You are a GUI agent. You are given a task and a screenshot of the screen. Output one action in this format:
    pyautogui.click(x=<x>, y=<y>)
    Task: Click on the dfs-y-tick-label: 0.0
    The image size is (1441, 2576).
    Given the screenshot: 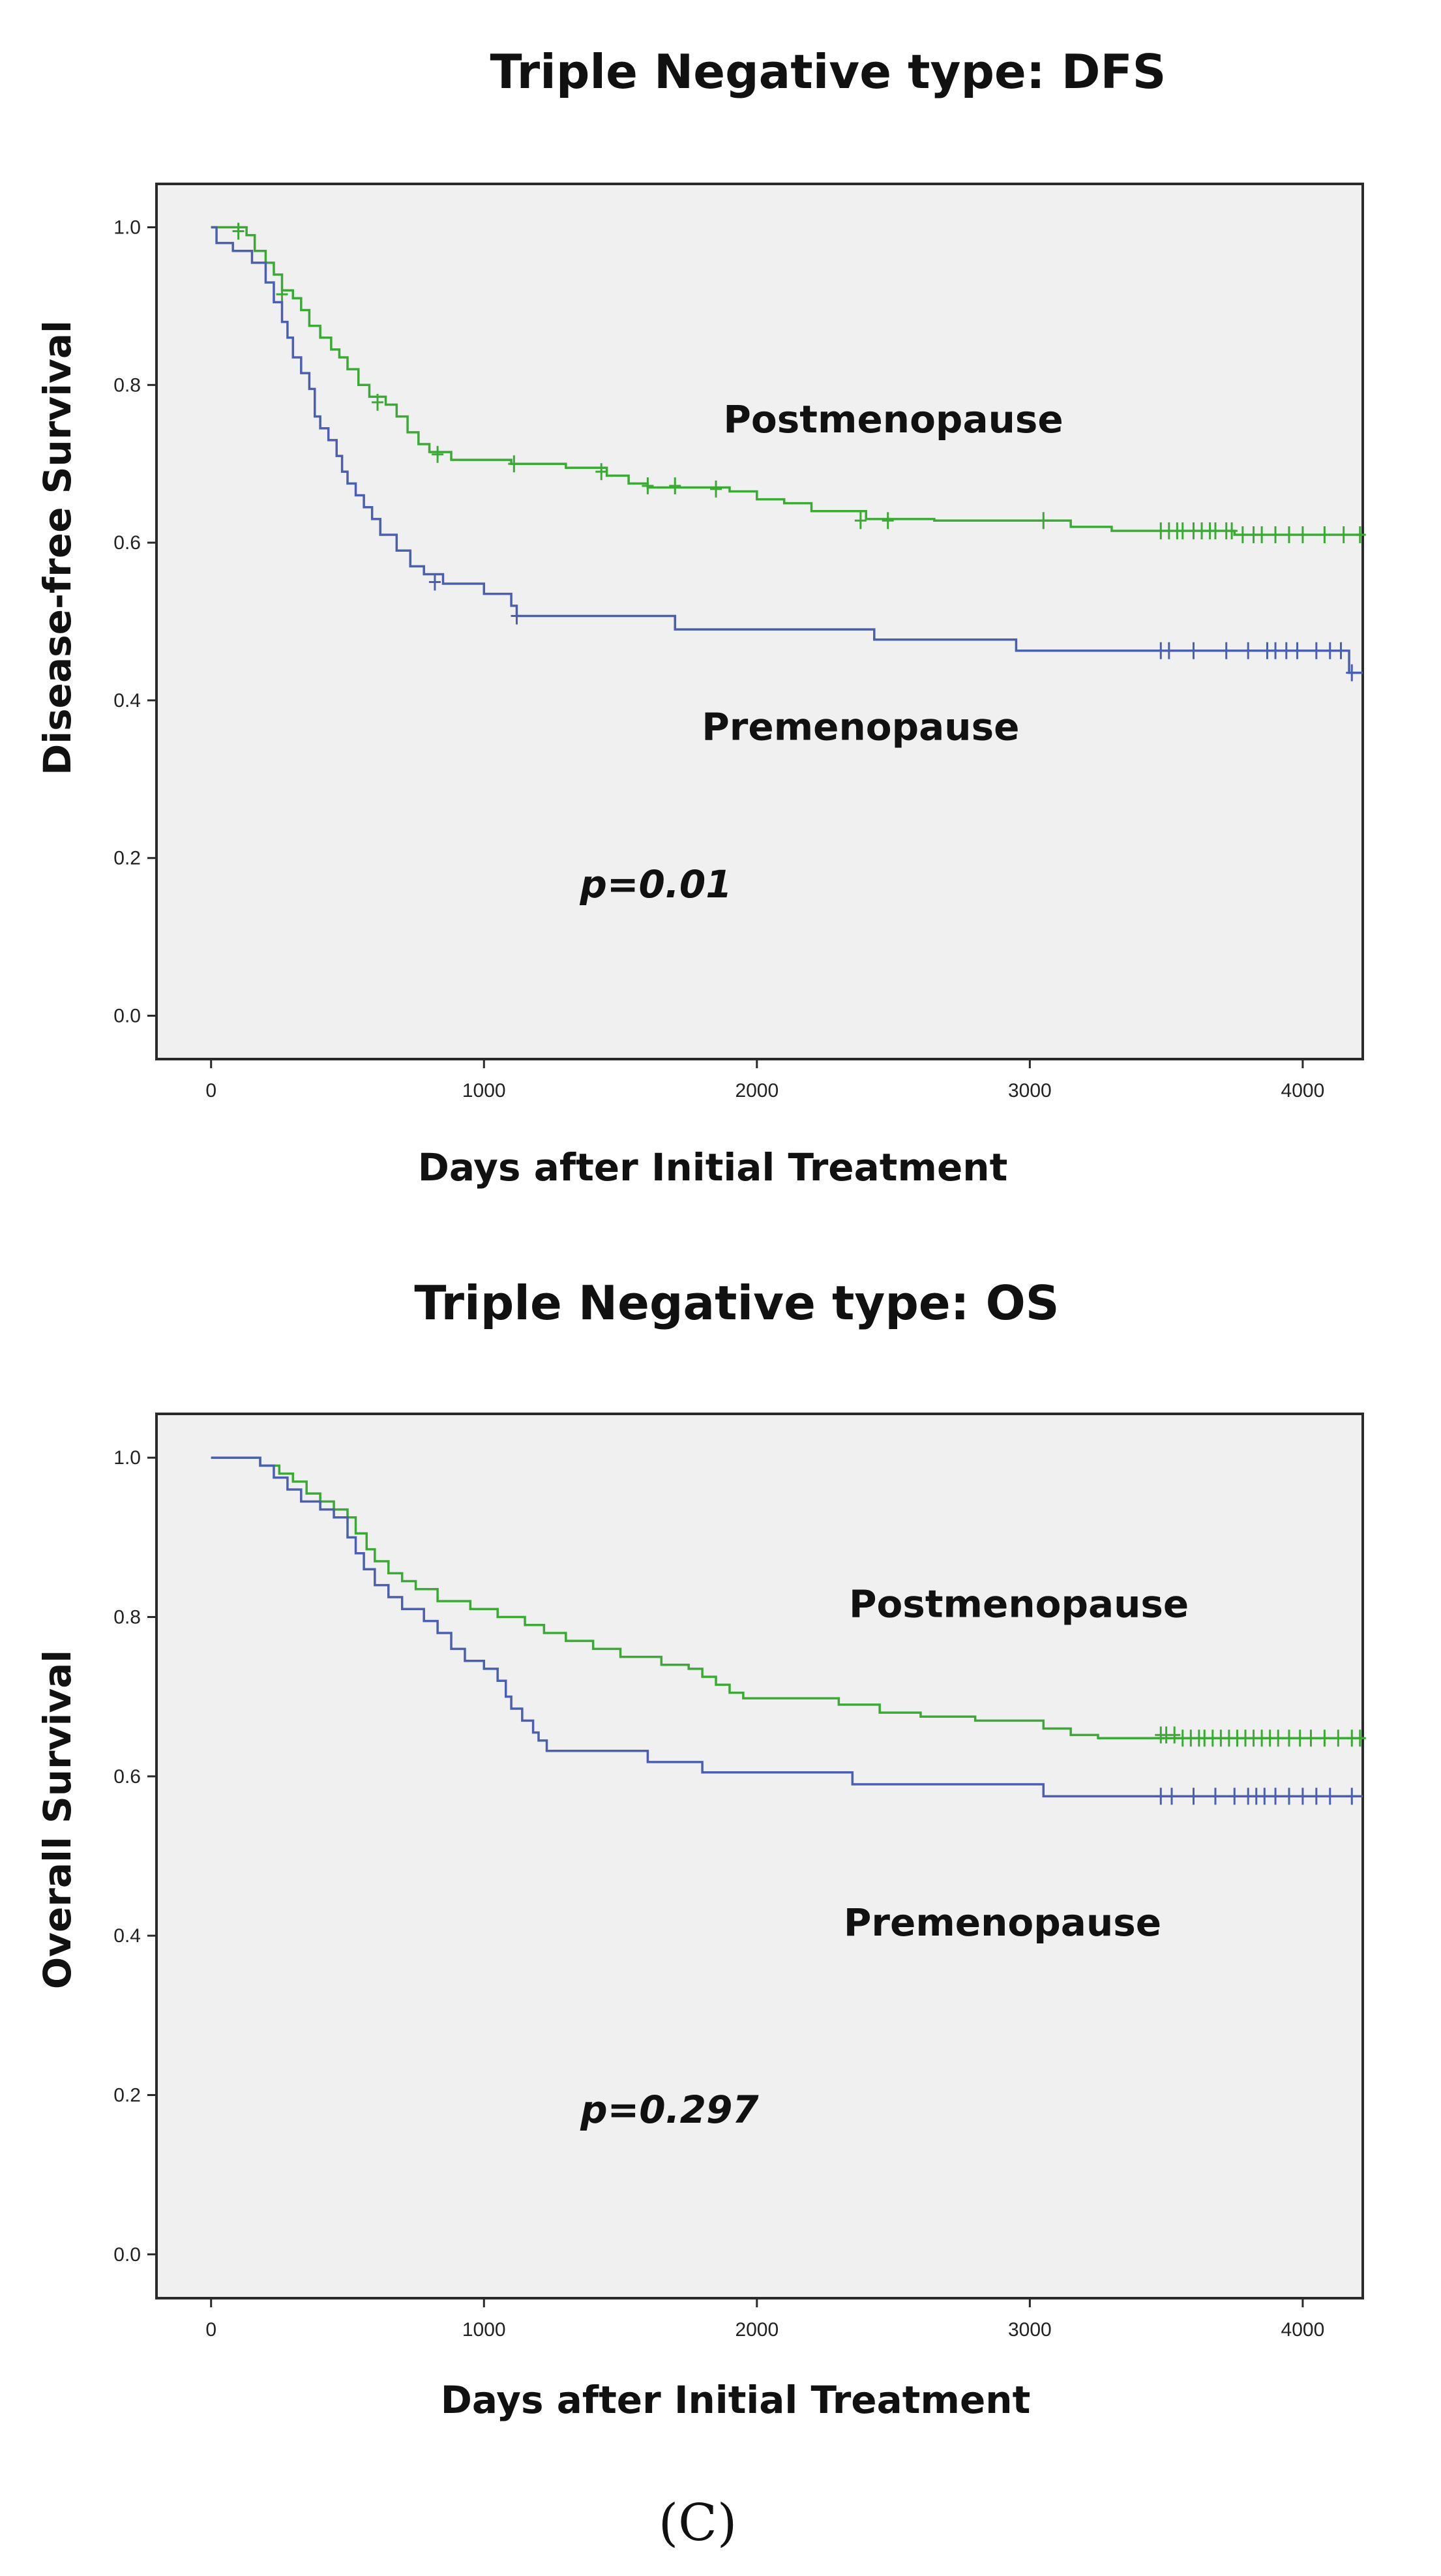 What is the action you would take?
    pyautogui.click(x=127, y=1016)
    